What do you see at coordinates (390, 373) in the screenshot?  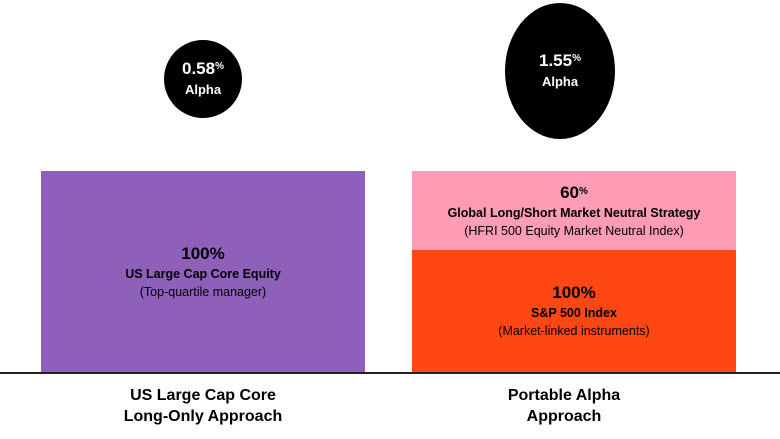 I see `baseline-divider` at bounding box center [390, 373].